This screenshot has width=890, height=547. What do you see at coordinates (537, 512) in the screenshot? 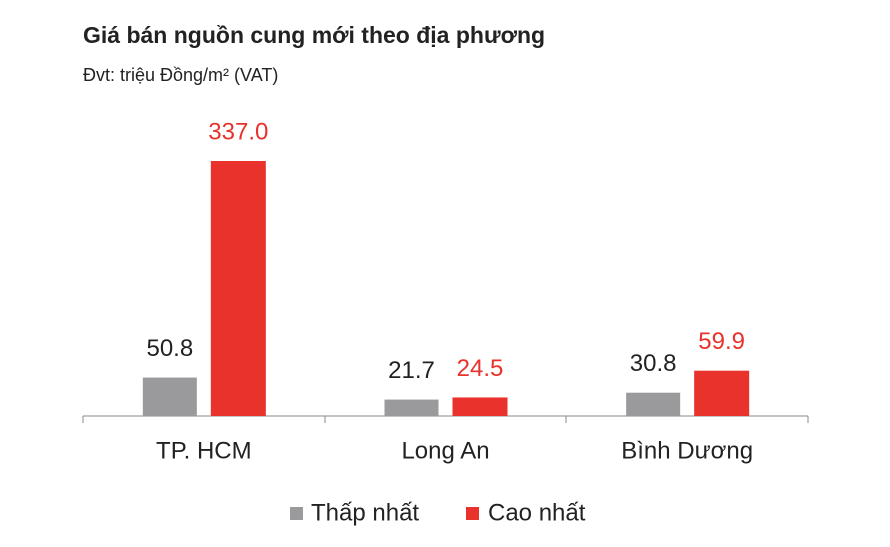
I see `legend-label: Cao nhất` at bounding box center [537, 512].